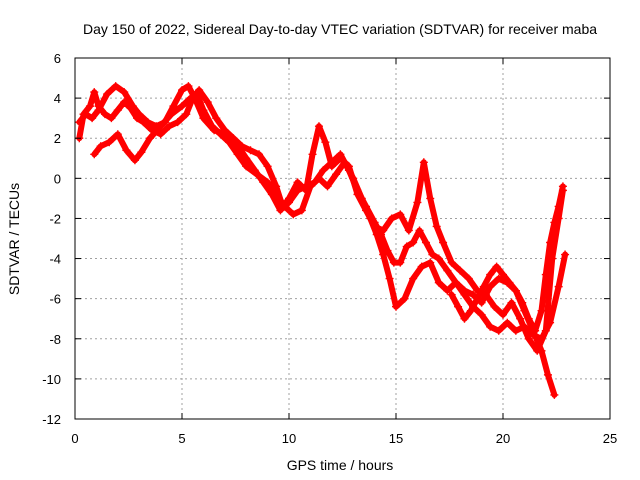 The height and width of the screenshot is (480, 640). Describe the element at coordinates (396, 438) in the screenshot. I see `x-tick-label: 15` at that location.